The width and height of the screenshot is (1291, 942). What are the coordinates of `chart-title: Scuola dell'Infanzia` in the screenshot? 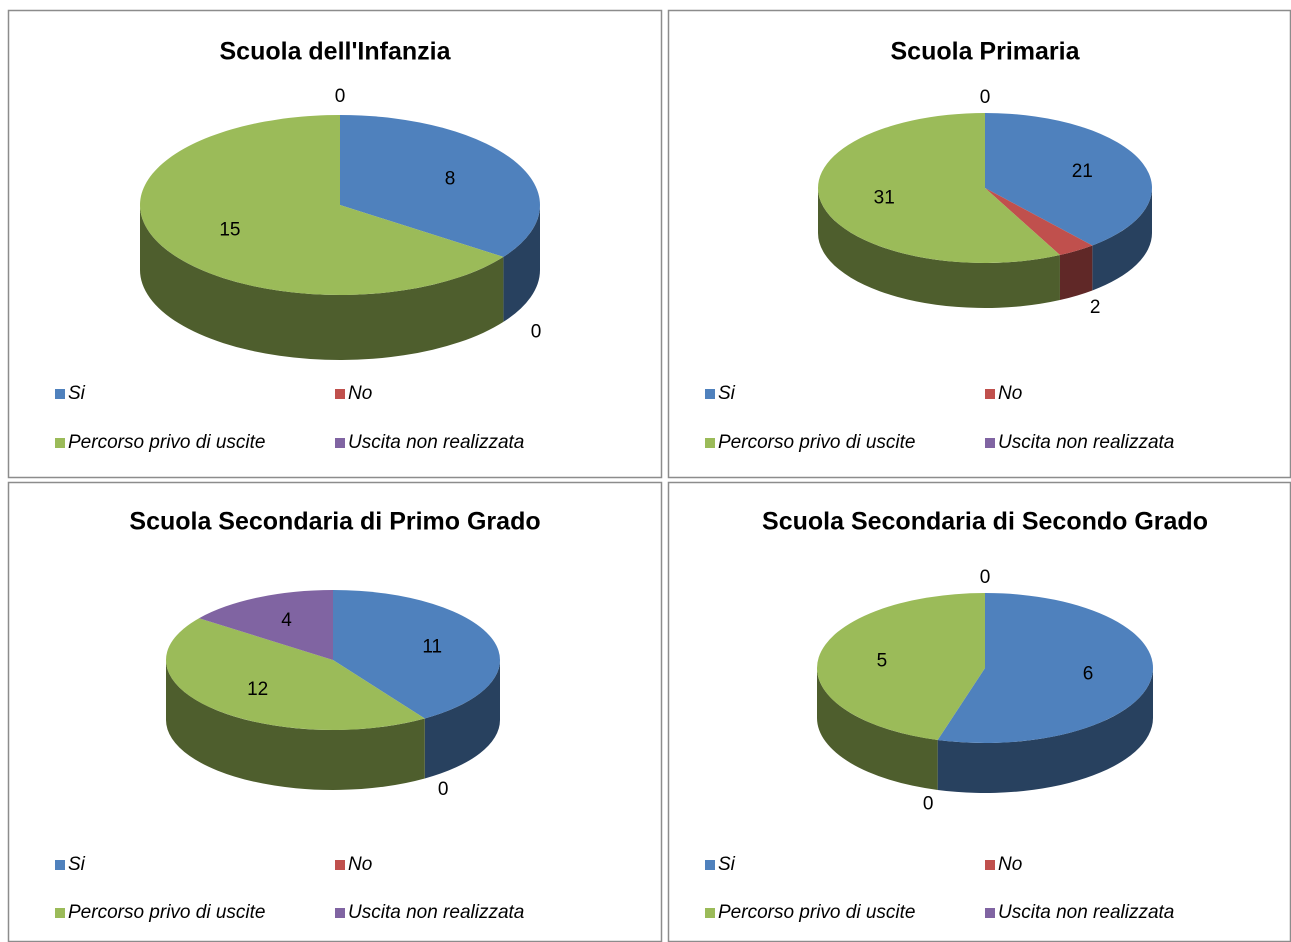 It's located at (336, 52).